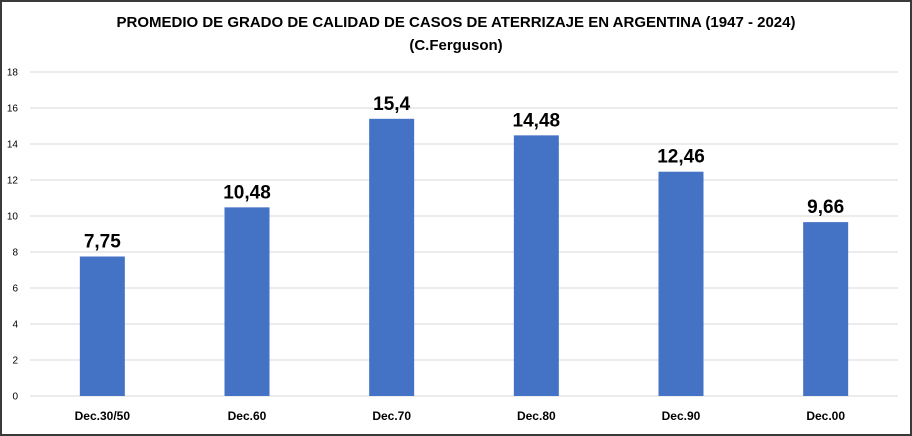  I want to click on y-tick-label: 6, so click(15, 289).